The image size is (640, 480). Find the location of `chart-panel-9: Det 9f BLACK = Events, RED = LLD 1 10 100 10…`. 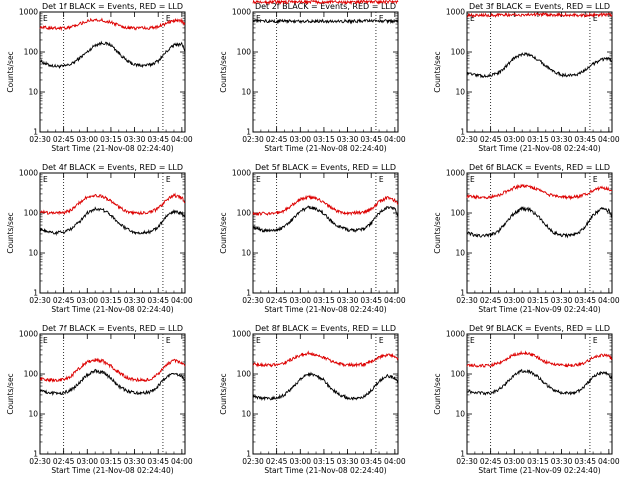

chart-panel-9: Det 9f BLACK = Events, RED = LLD 1 10 100 10… is located at coordinates (526, 399).